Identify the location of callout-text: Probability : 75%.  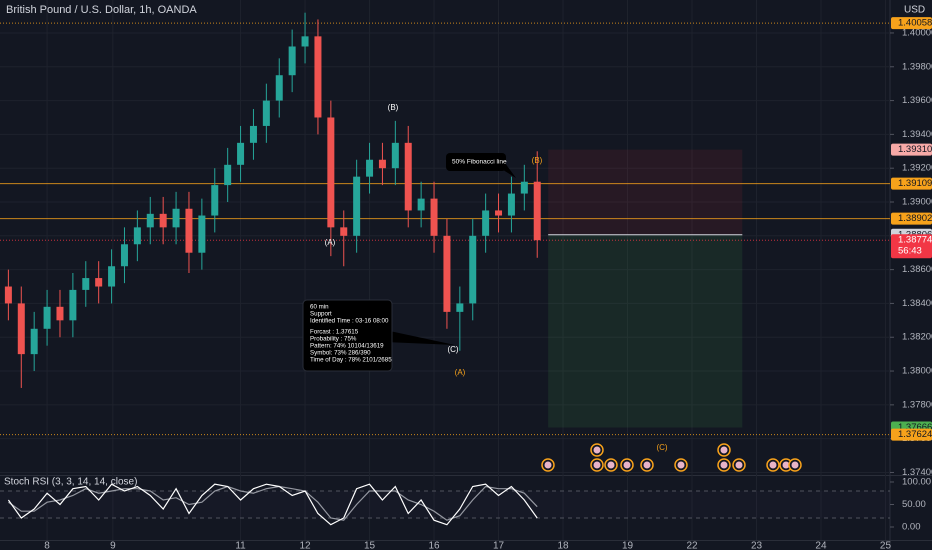
(333, 339).